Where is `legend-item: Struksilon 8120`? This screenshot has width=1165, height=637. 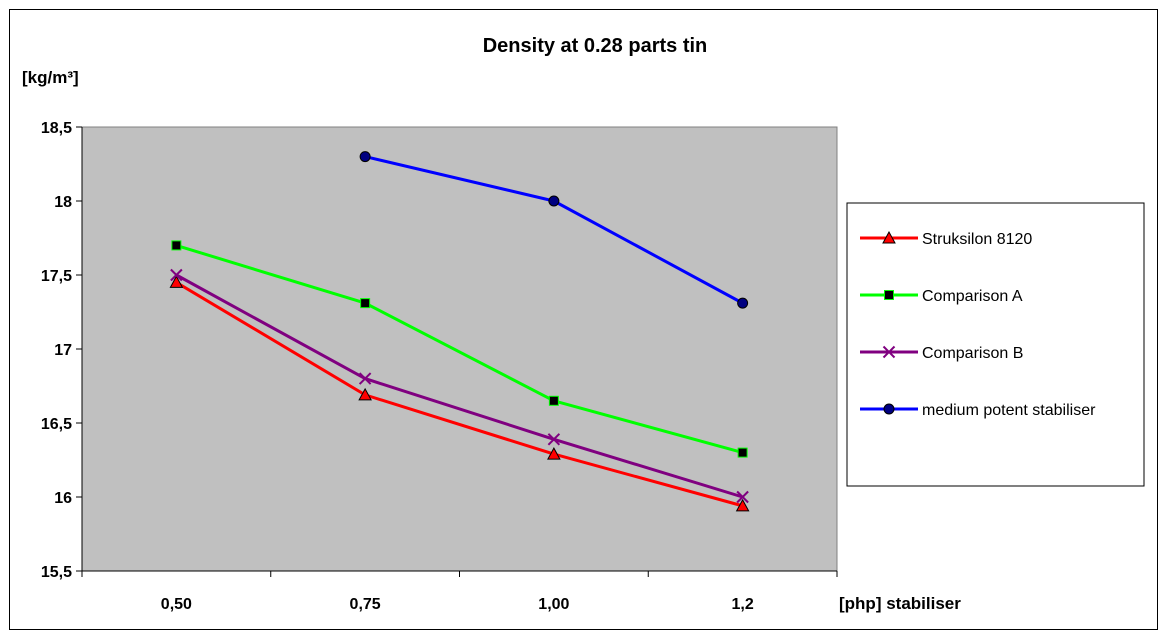
legend-item: Struksilon 8120 is located at coordinates (946, 239).